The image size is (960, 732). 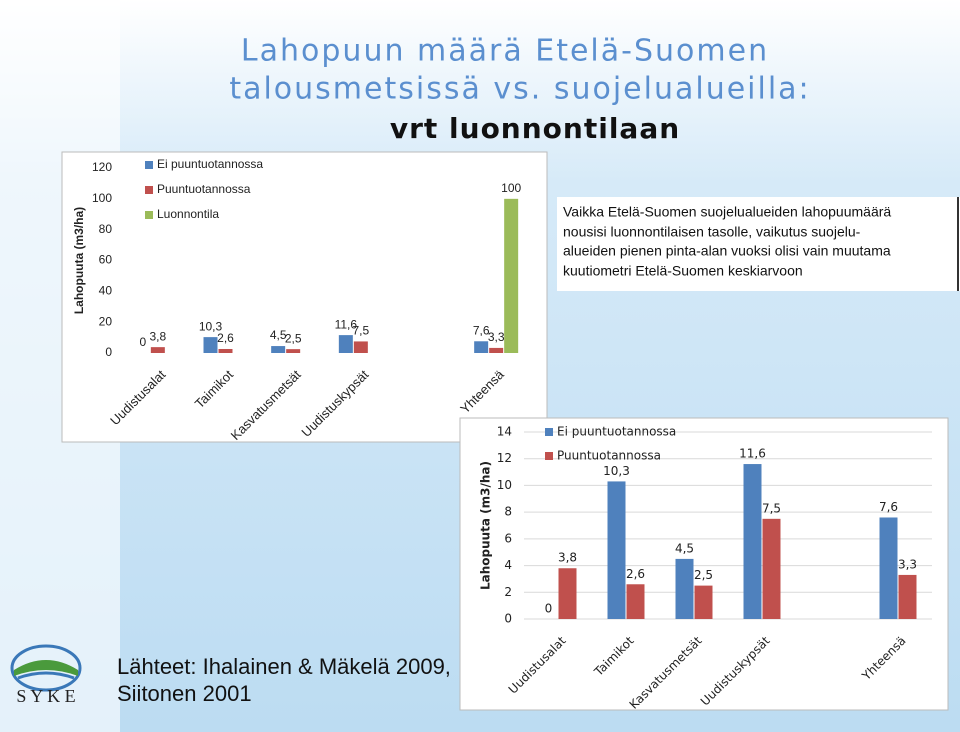 I want to click on note-box, so click(x=758, y=244).